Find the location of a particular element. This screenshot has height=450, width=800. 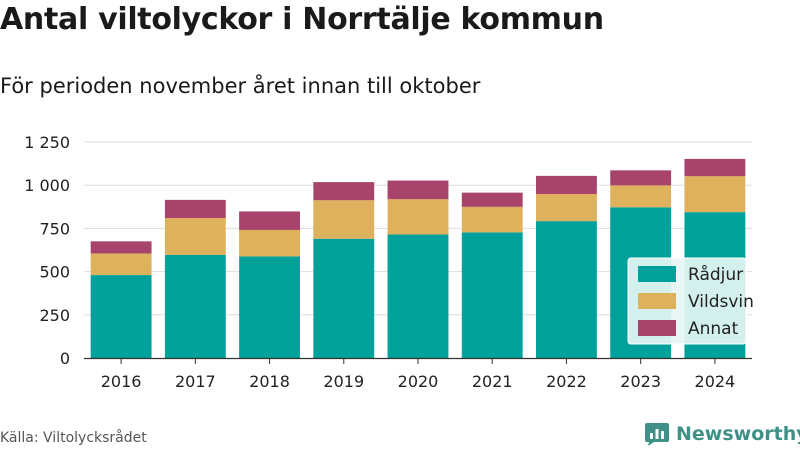

bar-rådjur-2021 is located at coordinates (492, 295).